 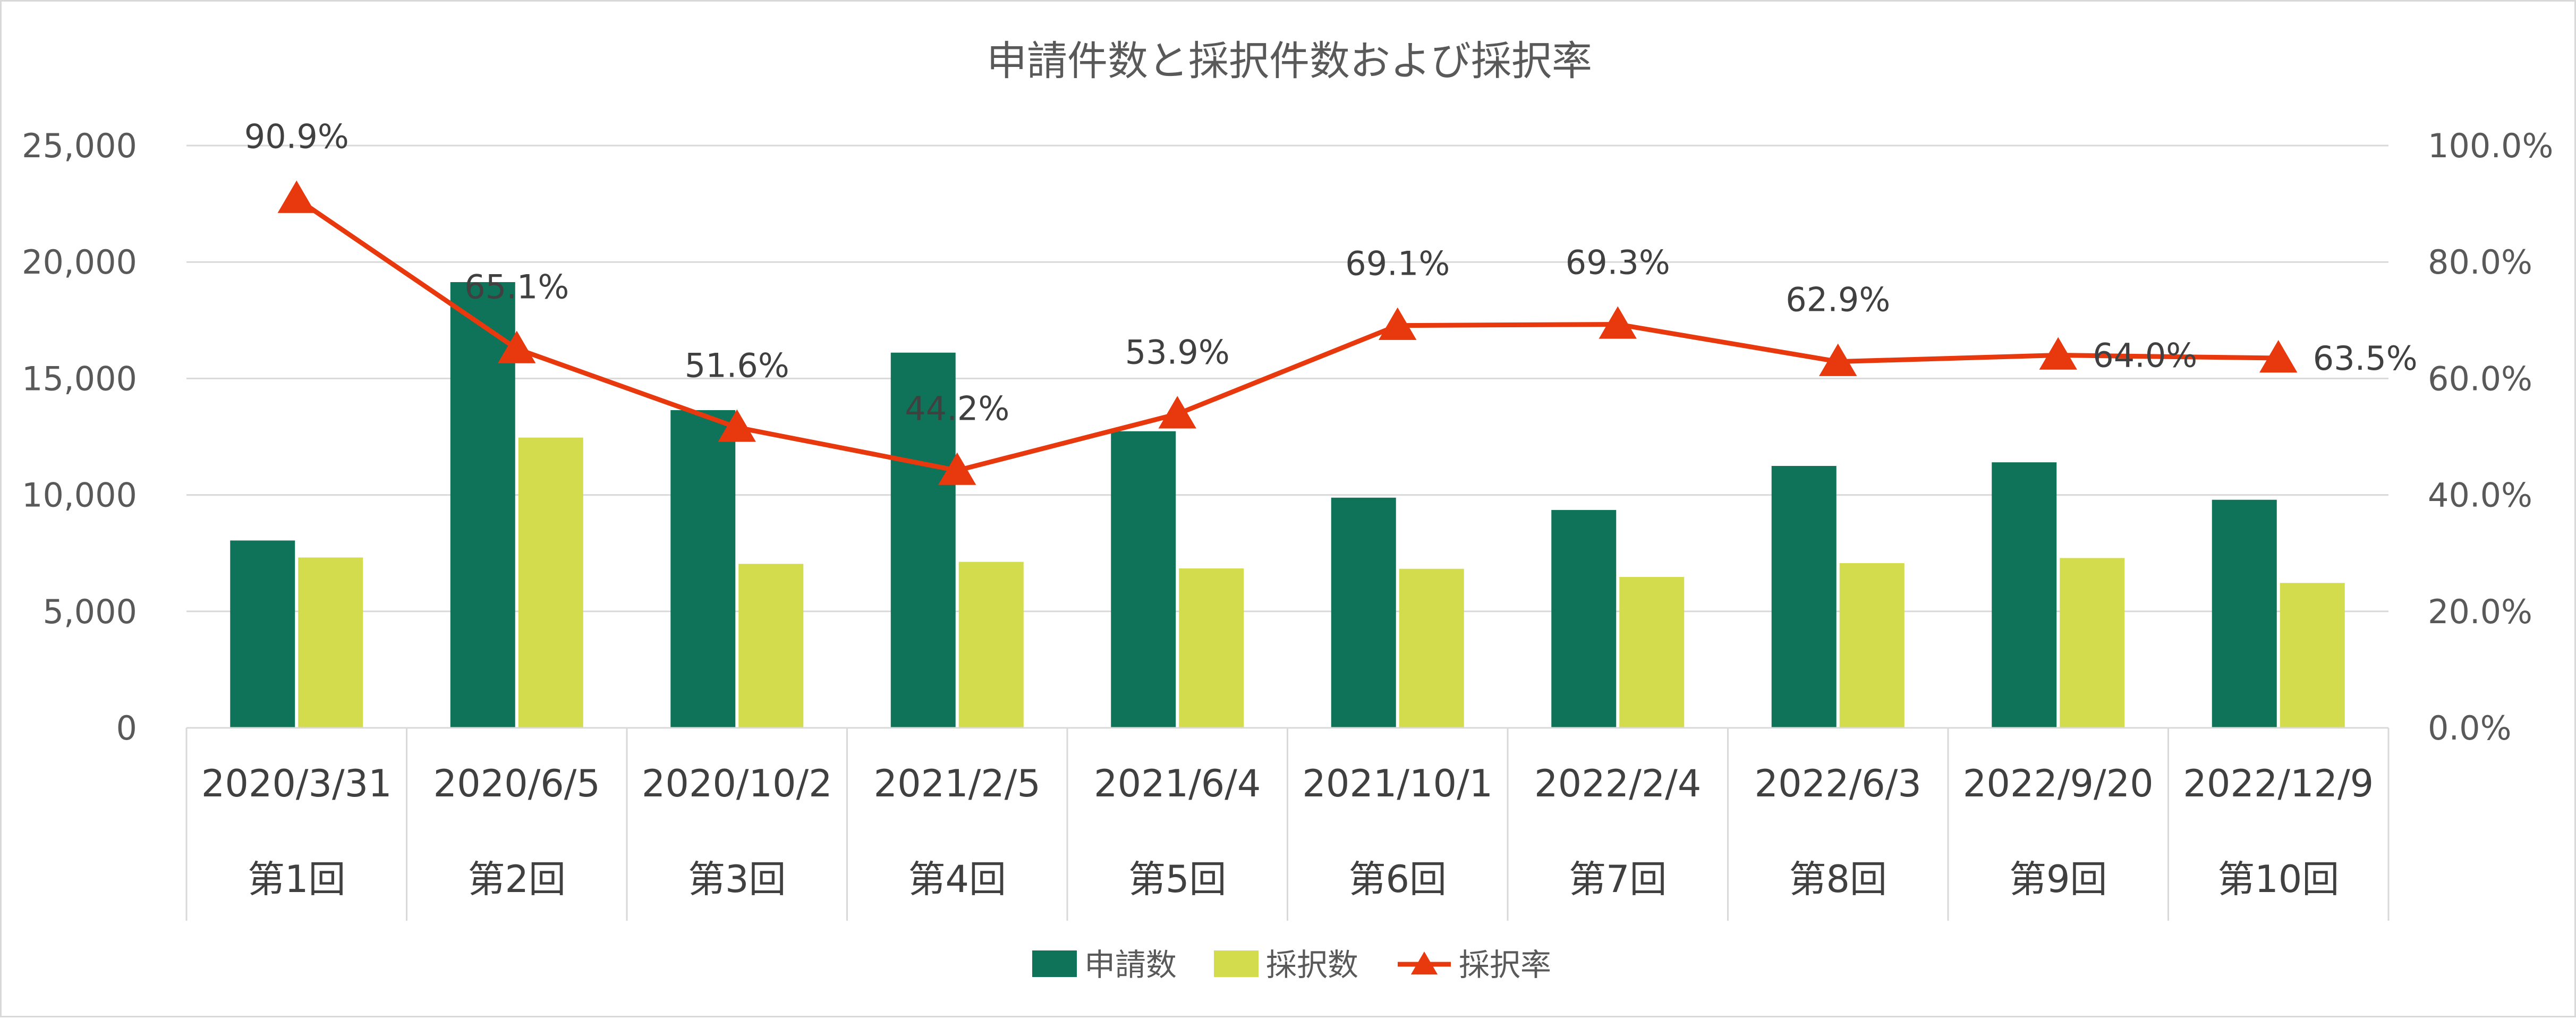 What do you see at coordinates (516, 287) in the screenshot?
I see `rate-data-label: 65.1%` at bounding box center [516, 287].